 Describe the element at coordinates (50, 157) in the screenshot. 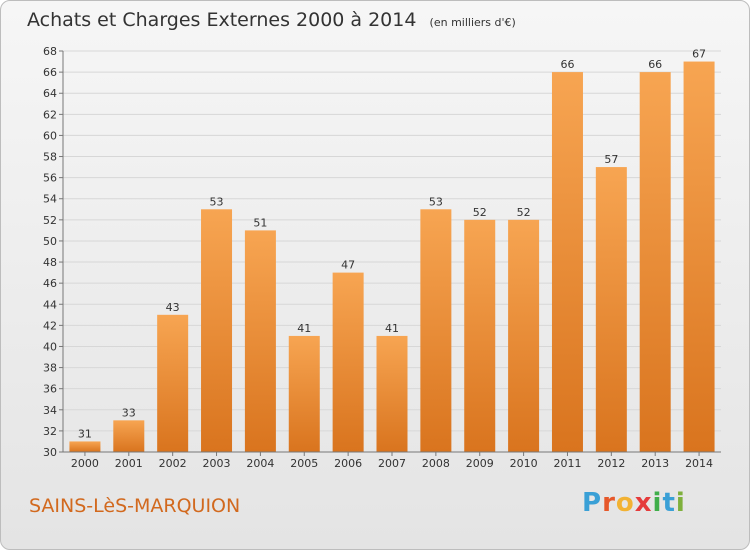

I see `y-tick-label: 58` at that location.